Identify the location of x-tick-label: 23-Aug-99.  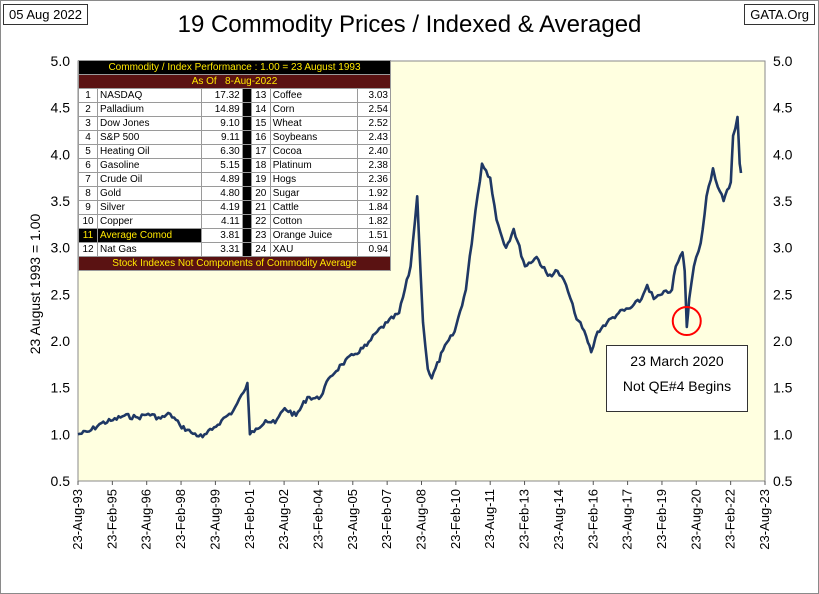
(214, 519).